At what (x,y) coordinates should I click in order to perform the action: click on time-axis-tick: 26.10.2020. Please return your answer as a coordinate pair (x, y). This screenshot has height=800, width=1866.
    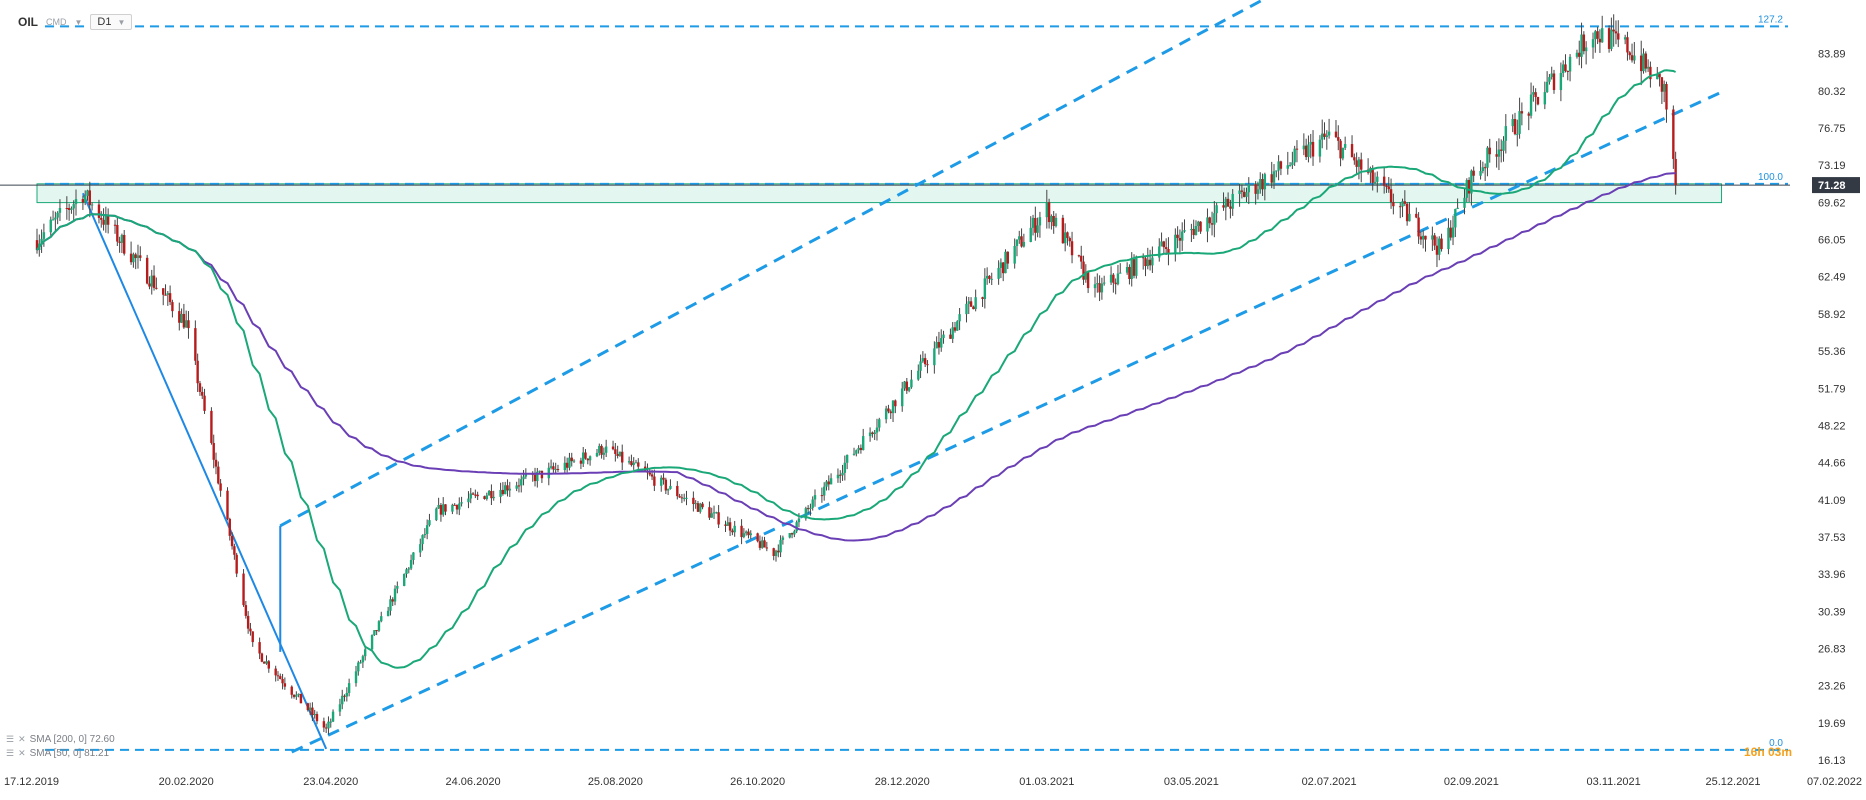
    Looking at the image, I should click on (757, 782).